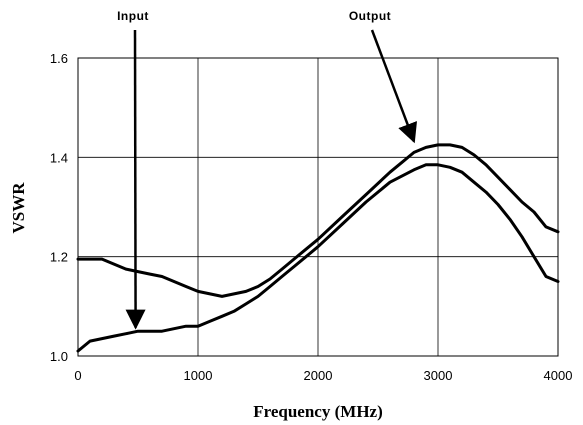  I want to click on annotation-arrow-input, so click(135, 179).